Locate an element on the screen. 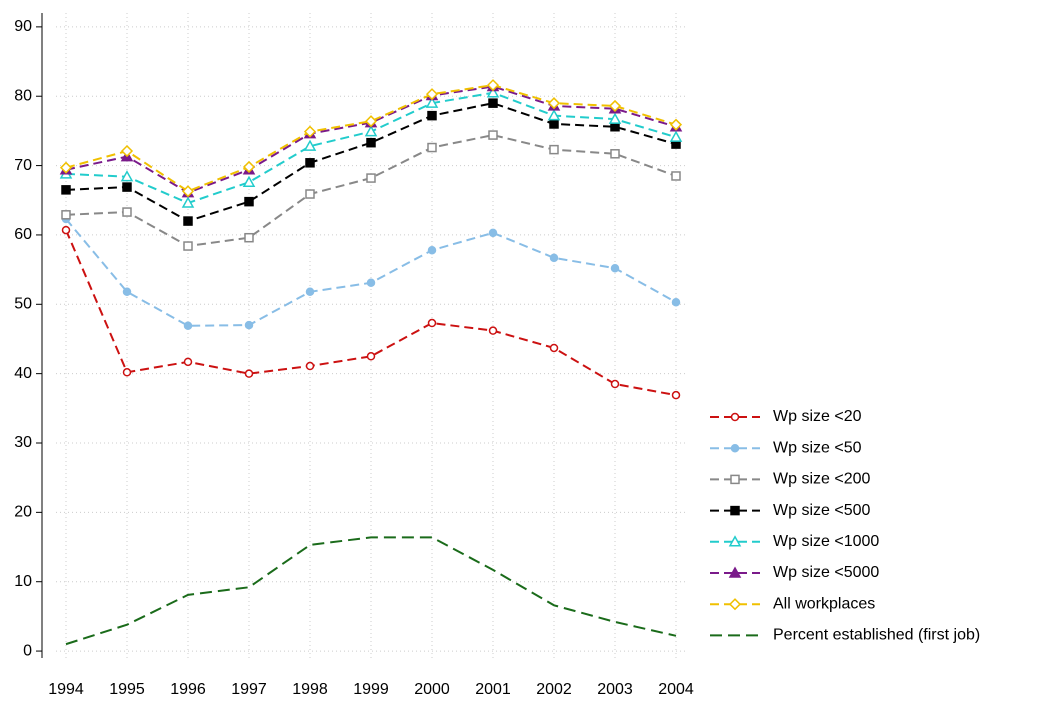  y-tick-label: 40 is located at coordinates (23, 373).